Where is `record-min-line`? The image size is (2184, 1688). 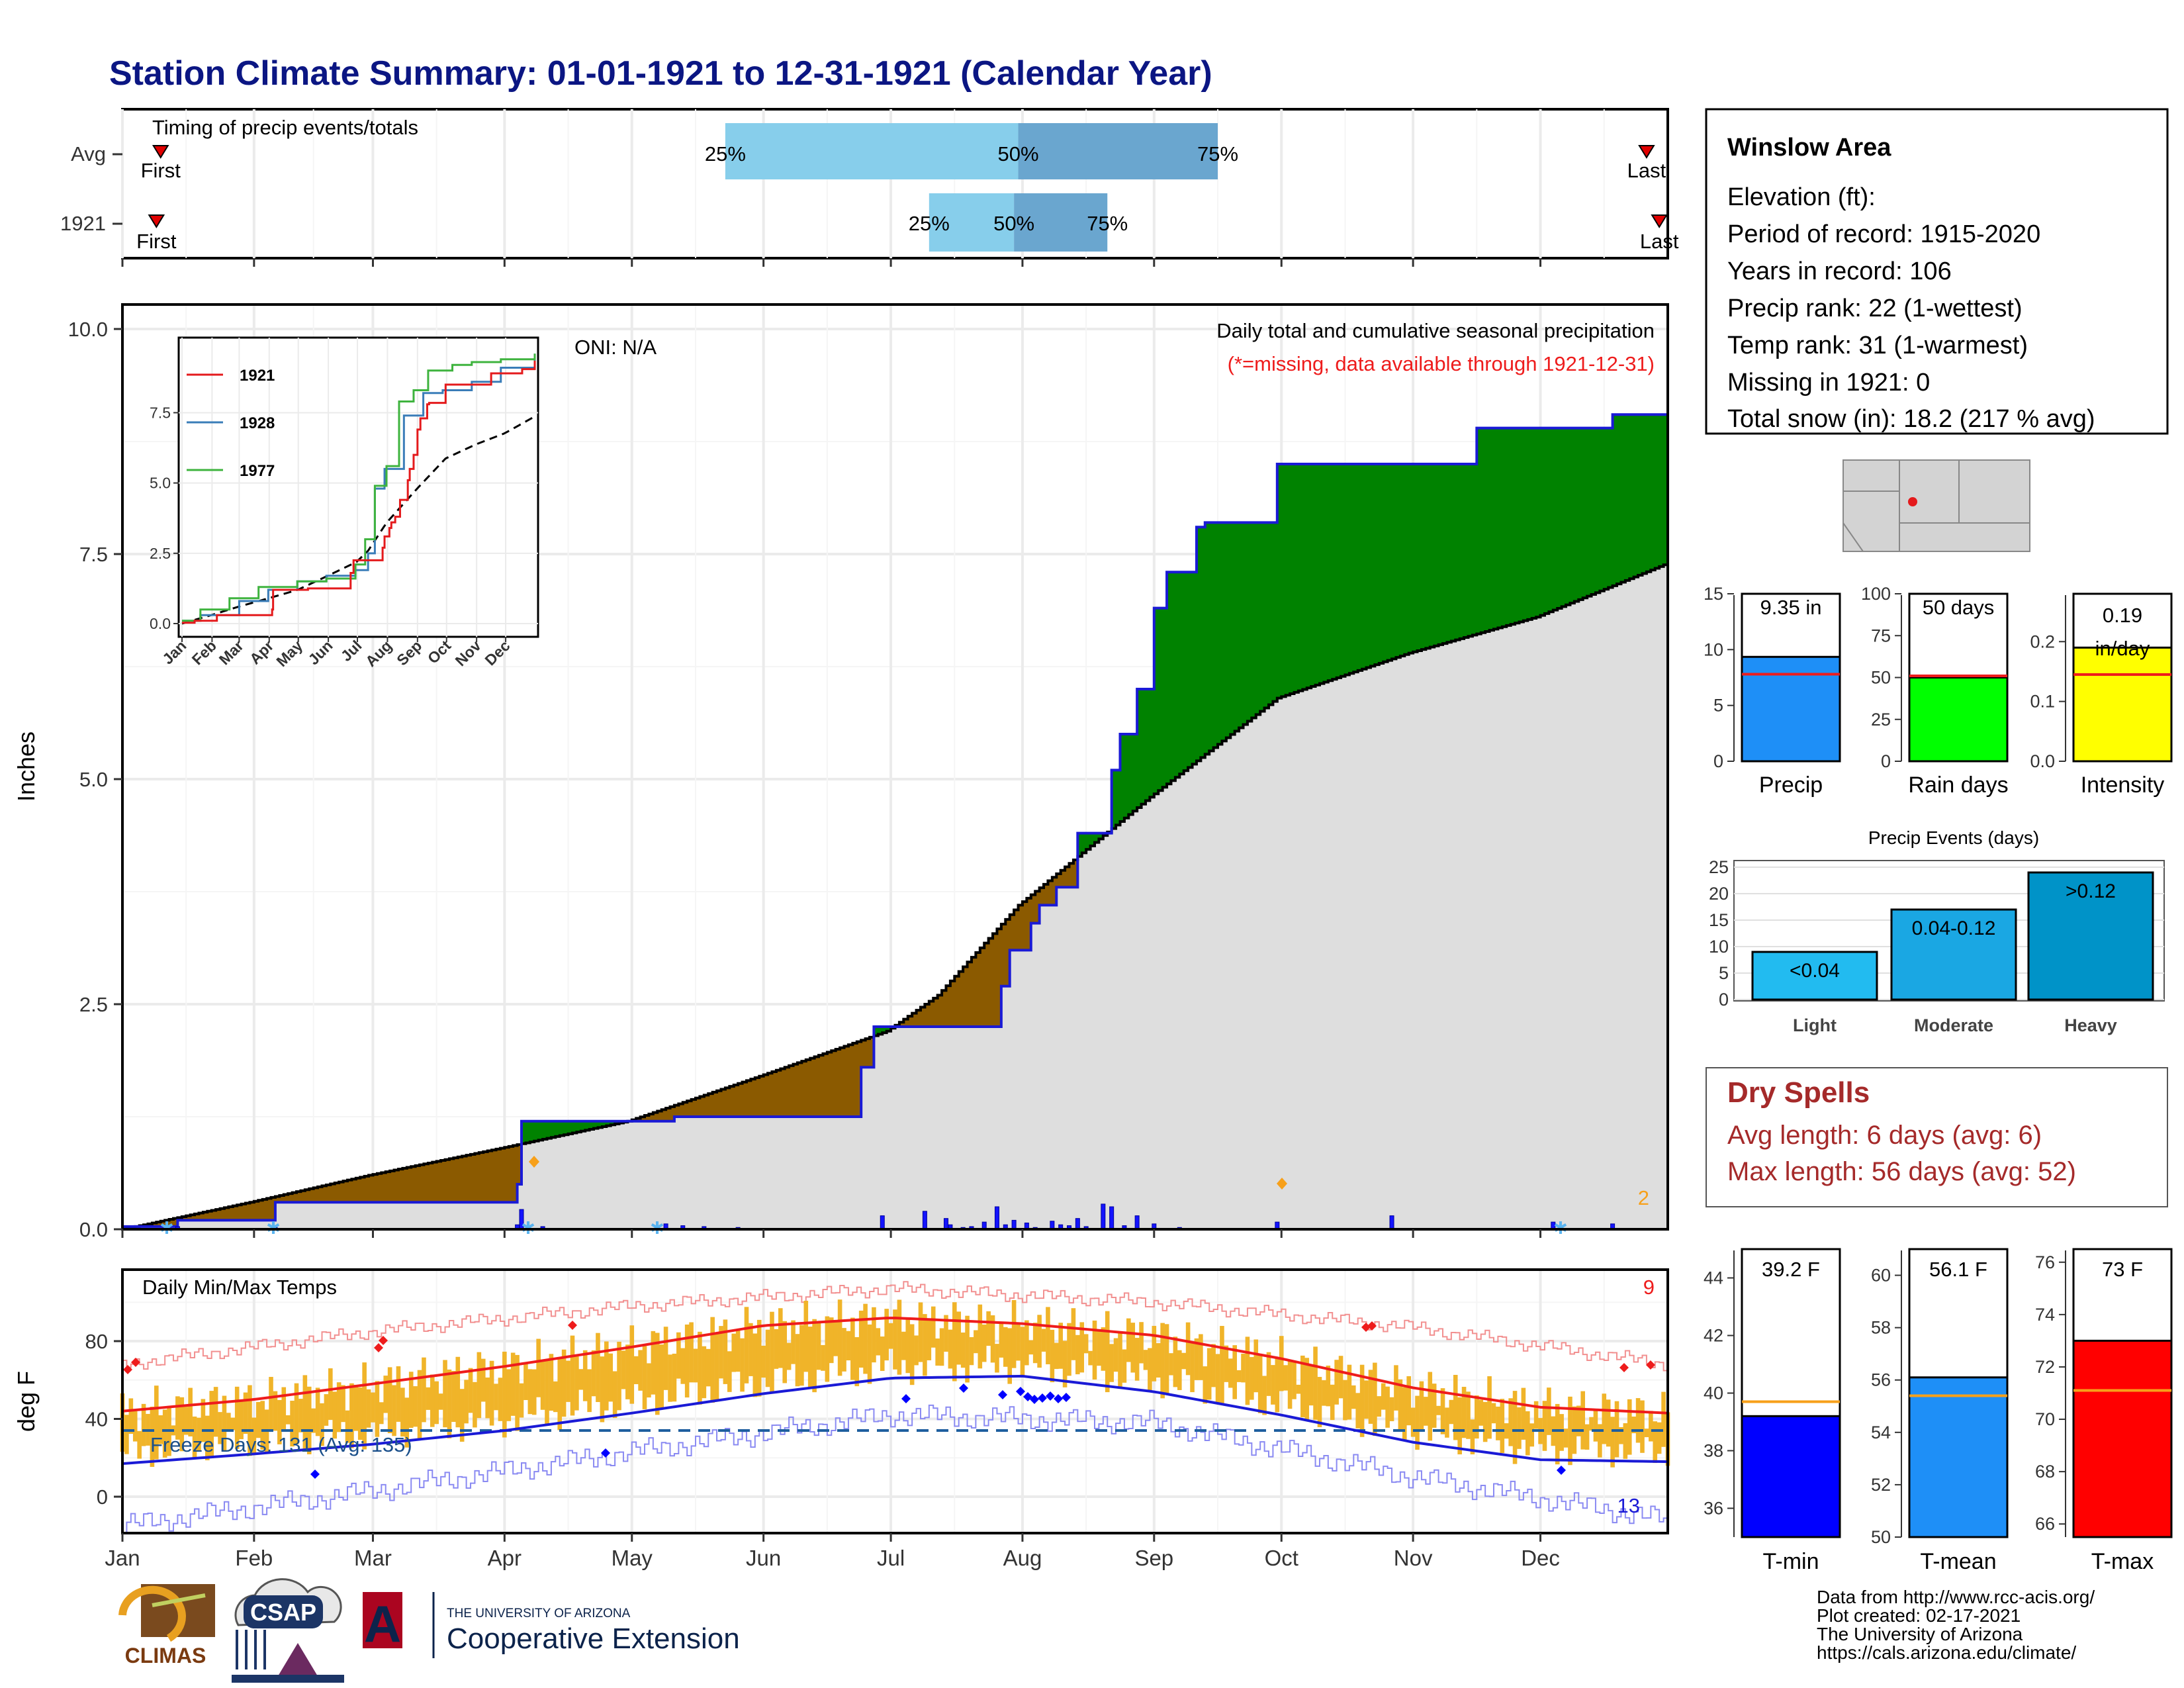 record-min-line is located at coordinates (895, 1469).